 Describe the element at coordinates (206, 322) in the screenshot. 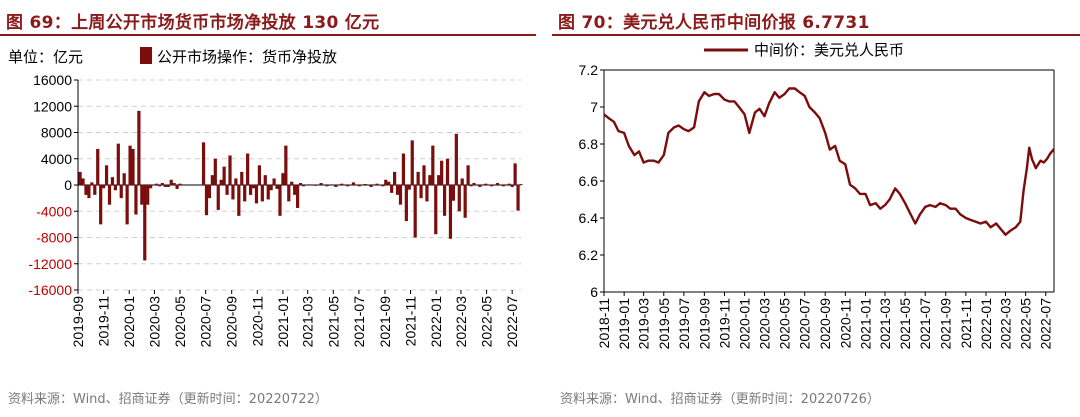

I see `x-tick-label: 2020-07` at that location.